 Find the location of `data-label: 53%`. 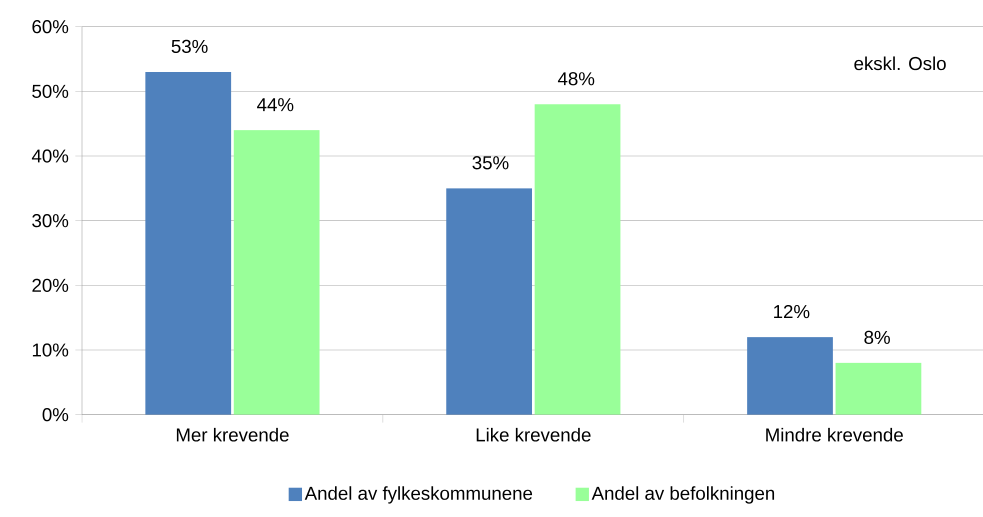

data-label: 53% is located at coordinates (190, 46).